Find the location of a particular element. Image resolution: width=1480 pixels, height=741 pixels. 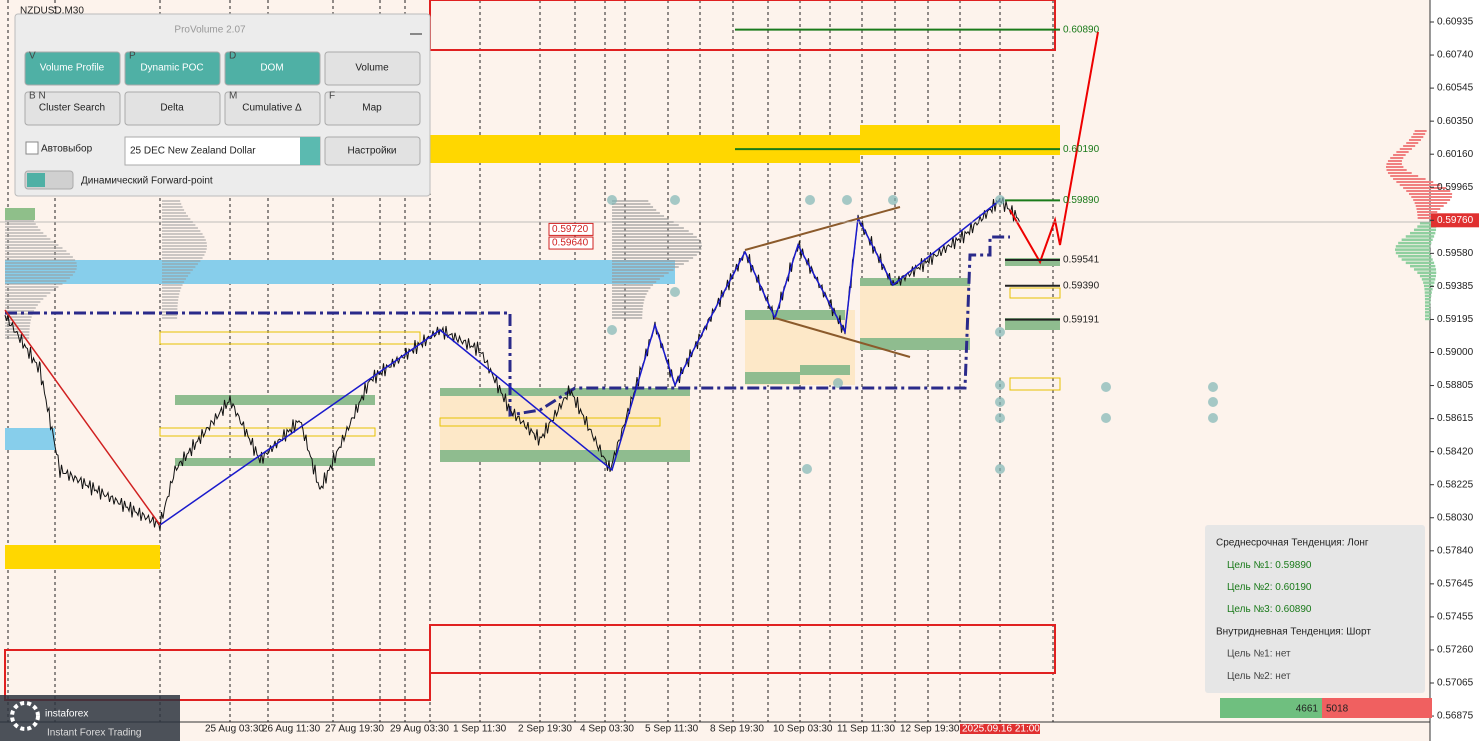

logo-tagline: Instant Forex Trading is located at coordinates (94, 733).